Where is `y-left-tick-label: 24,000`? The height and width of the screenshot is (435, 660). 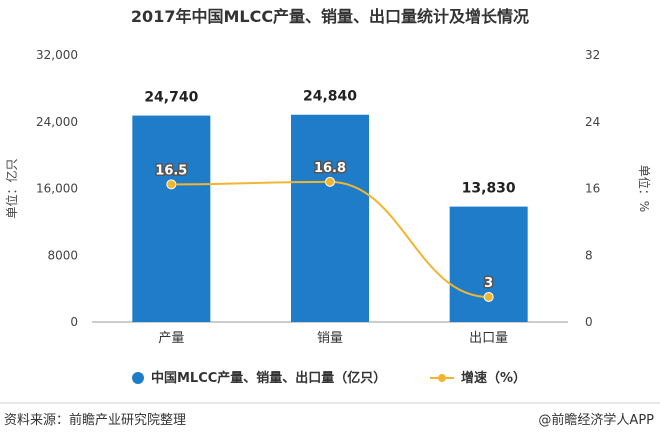 y-left-tick-label: 24,000 is located at coordinates (57, 122).